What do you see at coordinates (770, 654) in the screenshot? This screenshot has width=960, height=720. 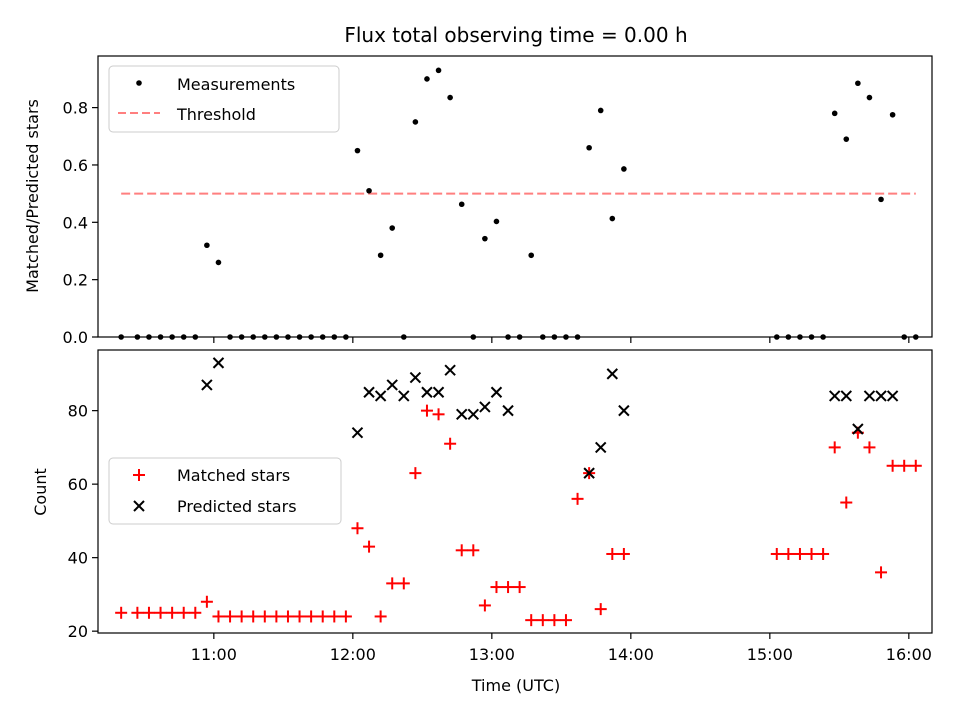 I see `x-tick-label: 15:00` at bounding box center [770, 654].